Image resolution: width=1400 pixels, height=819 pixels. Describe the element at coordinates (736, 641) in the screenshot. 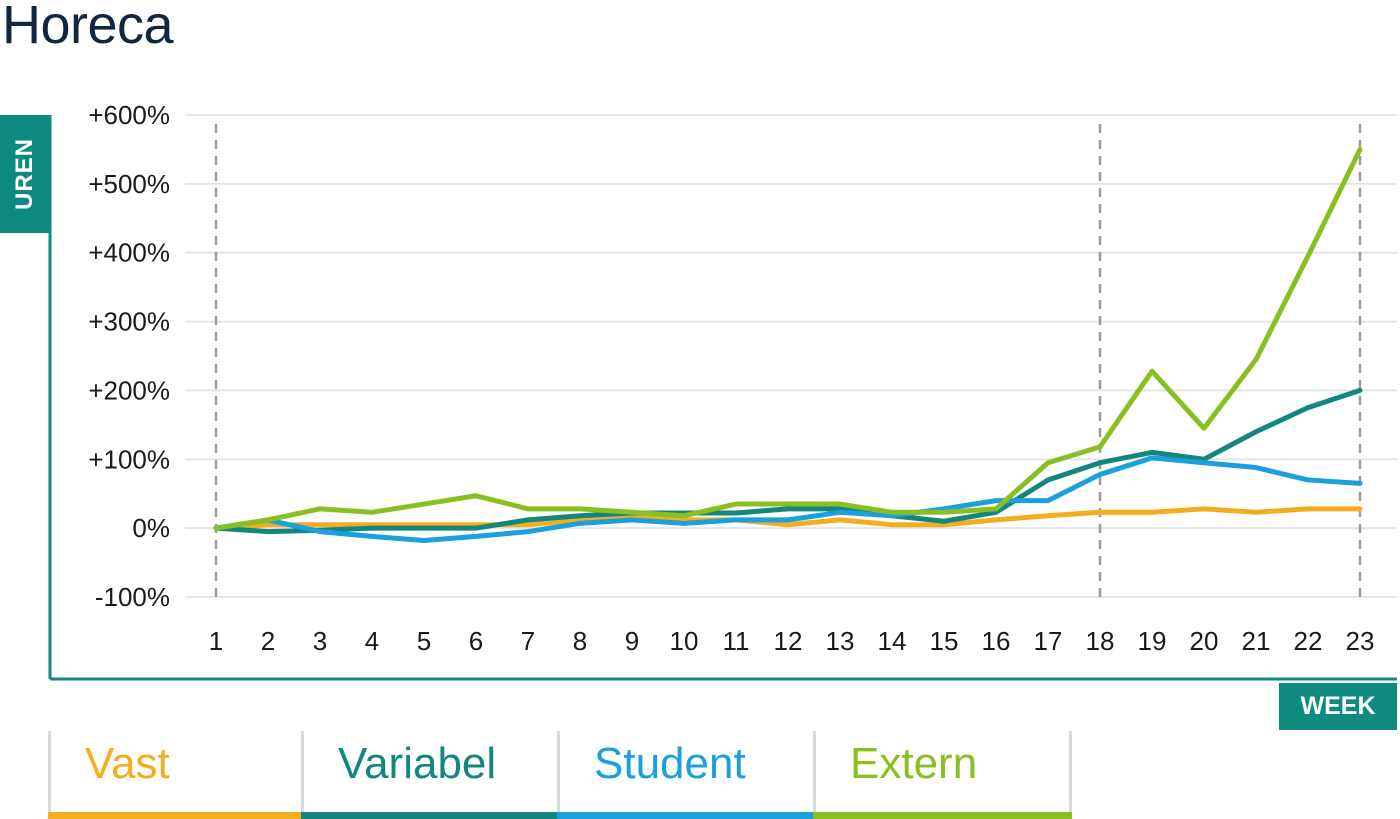

I see `x-tick-label: 11` at that location.